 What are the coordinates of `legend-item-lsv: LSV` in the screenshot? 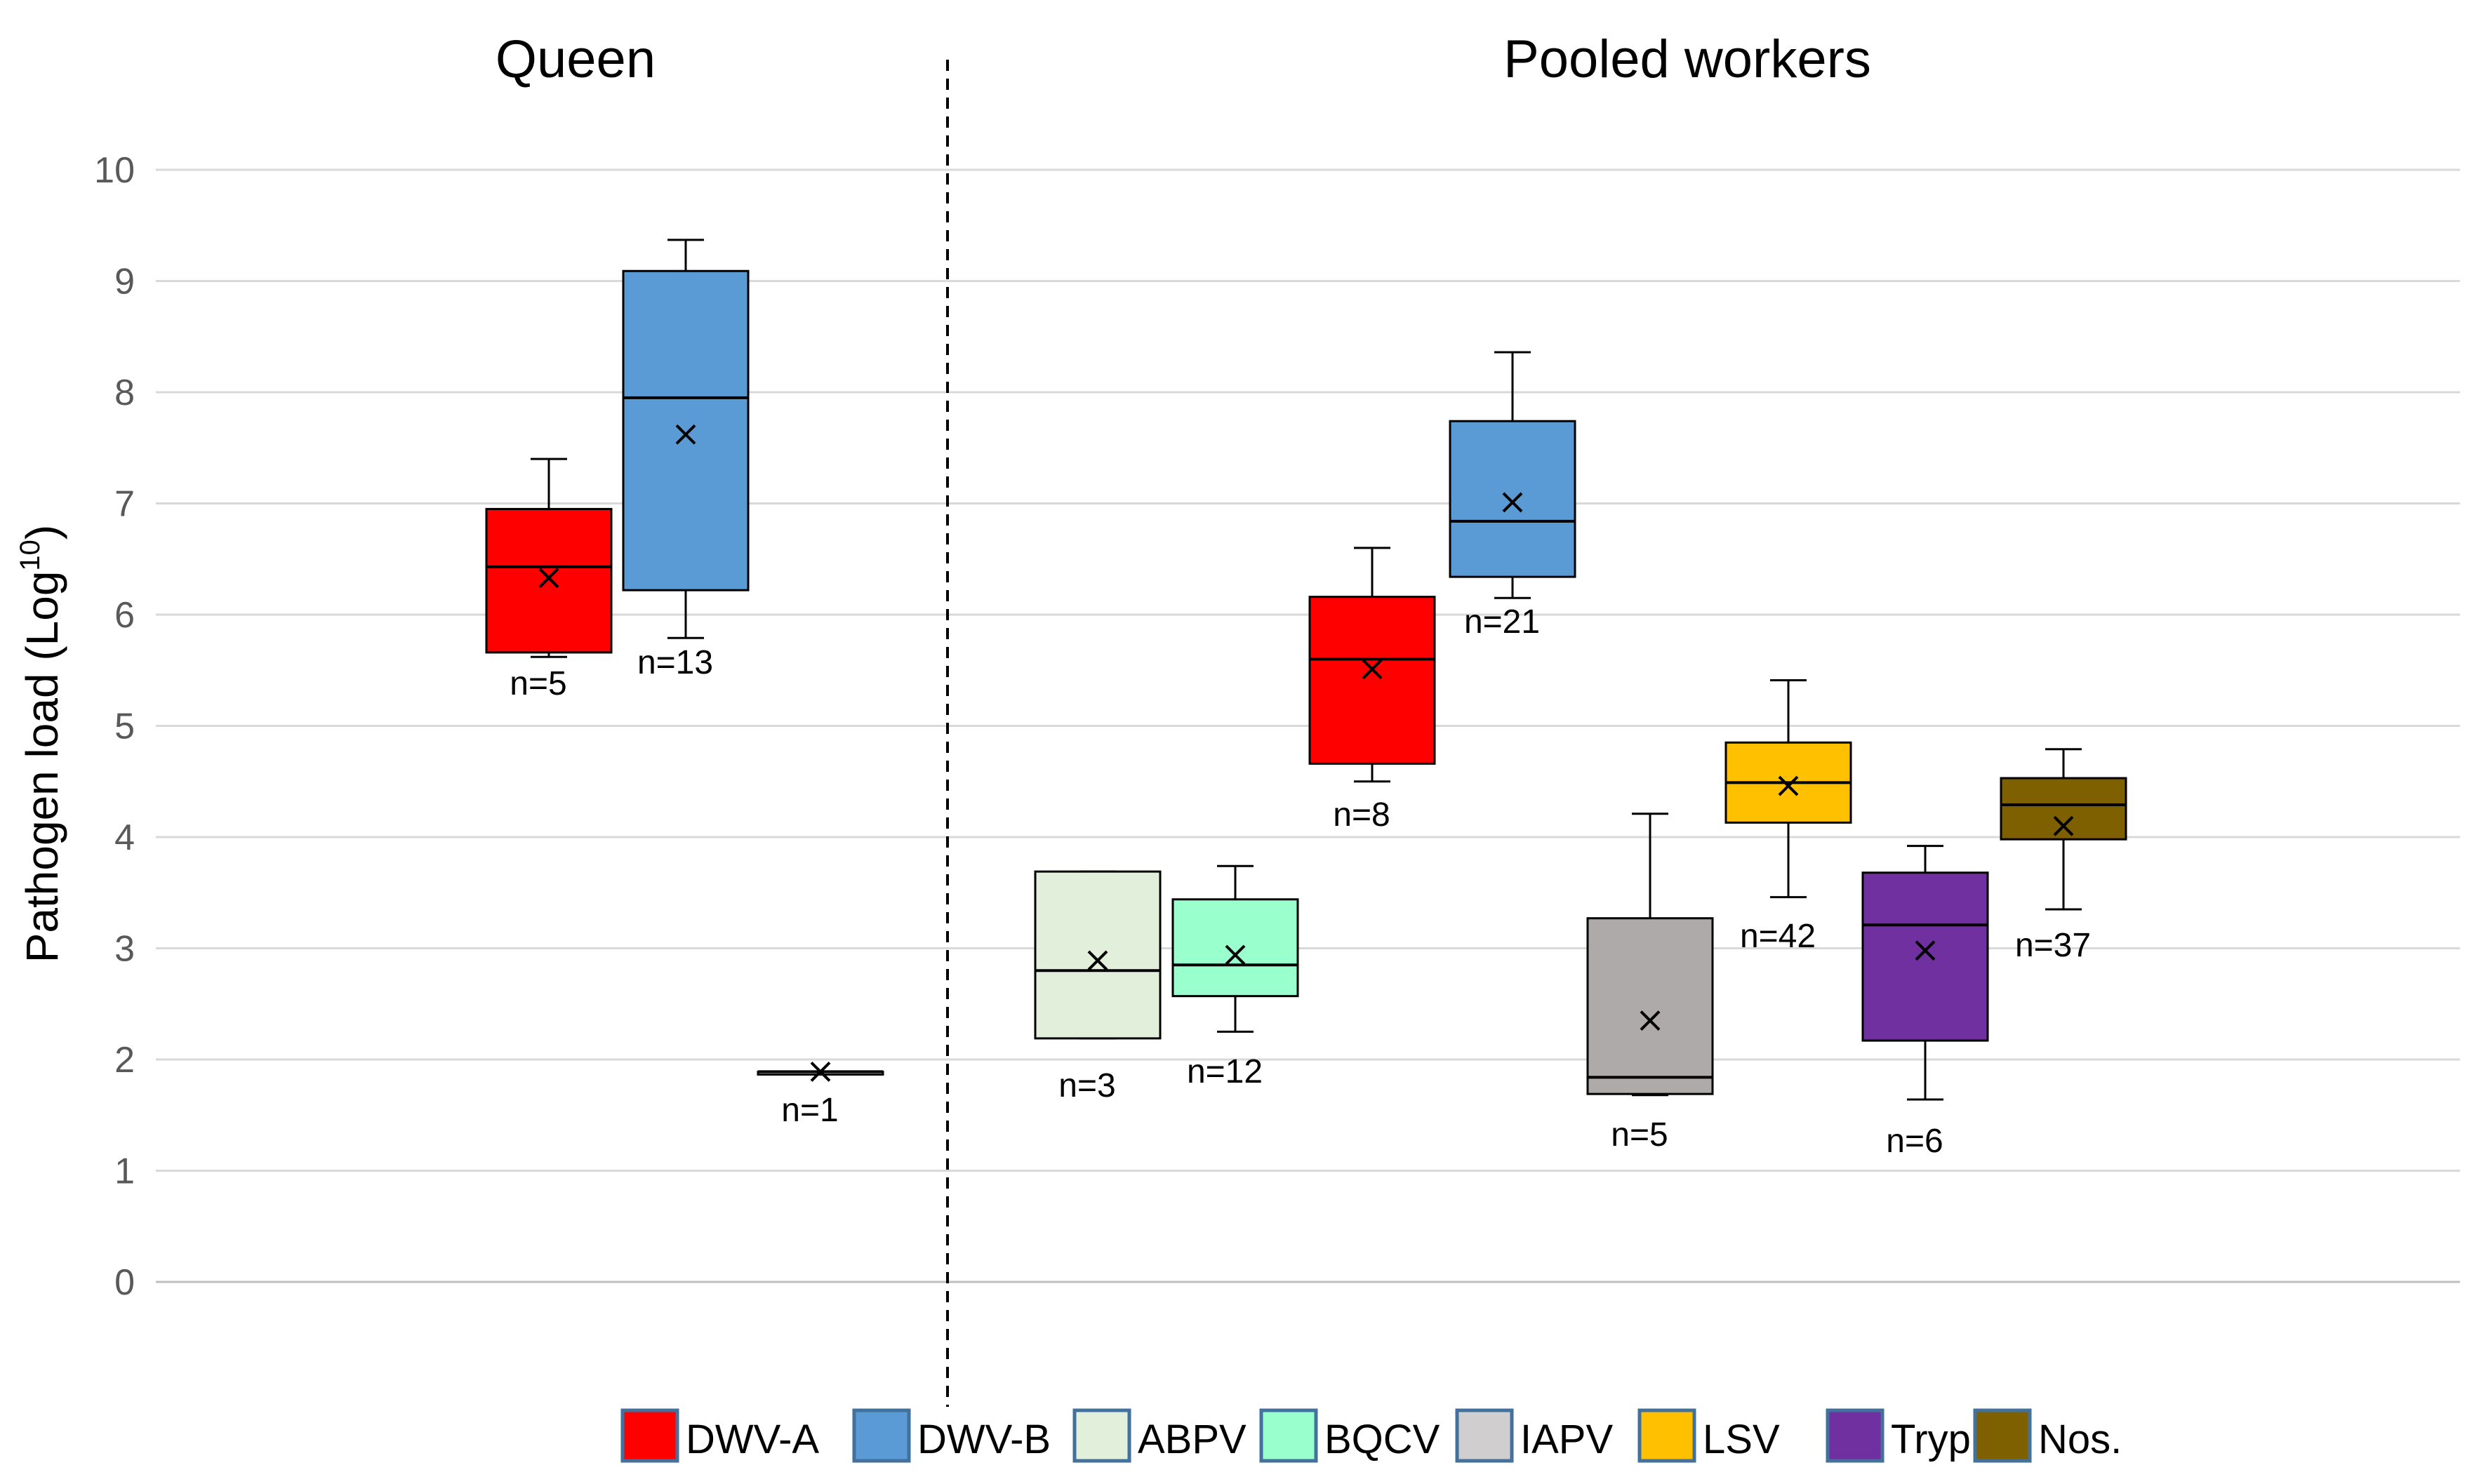 It's located at (1708, 1436).